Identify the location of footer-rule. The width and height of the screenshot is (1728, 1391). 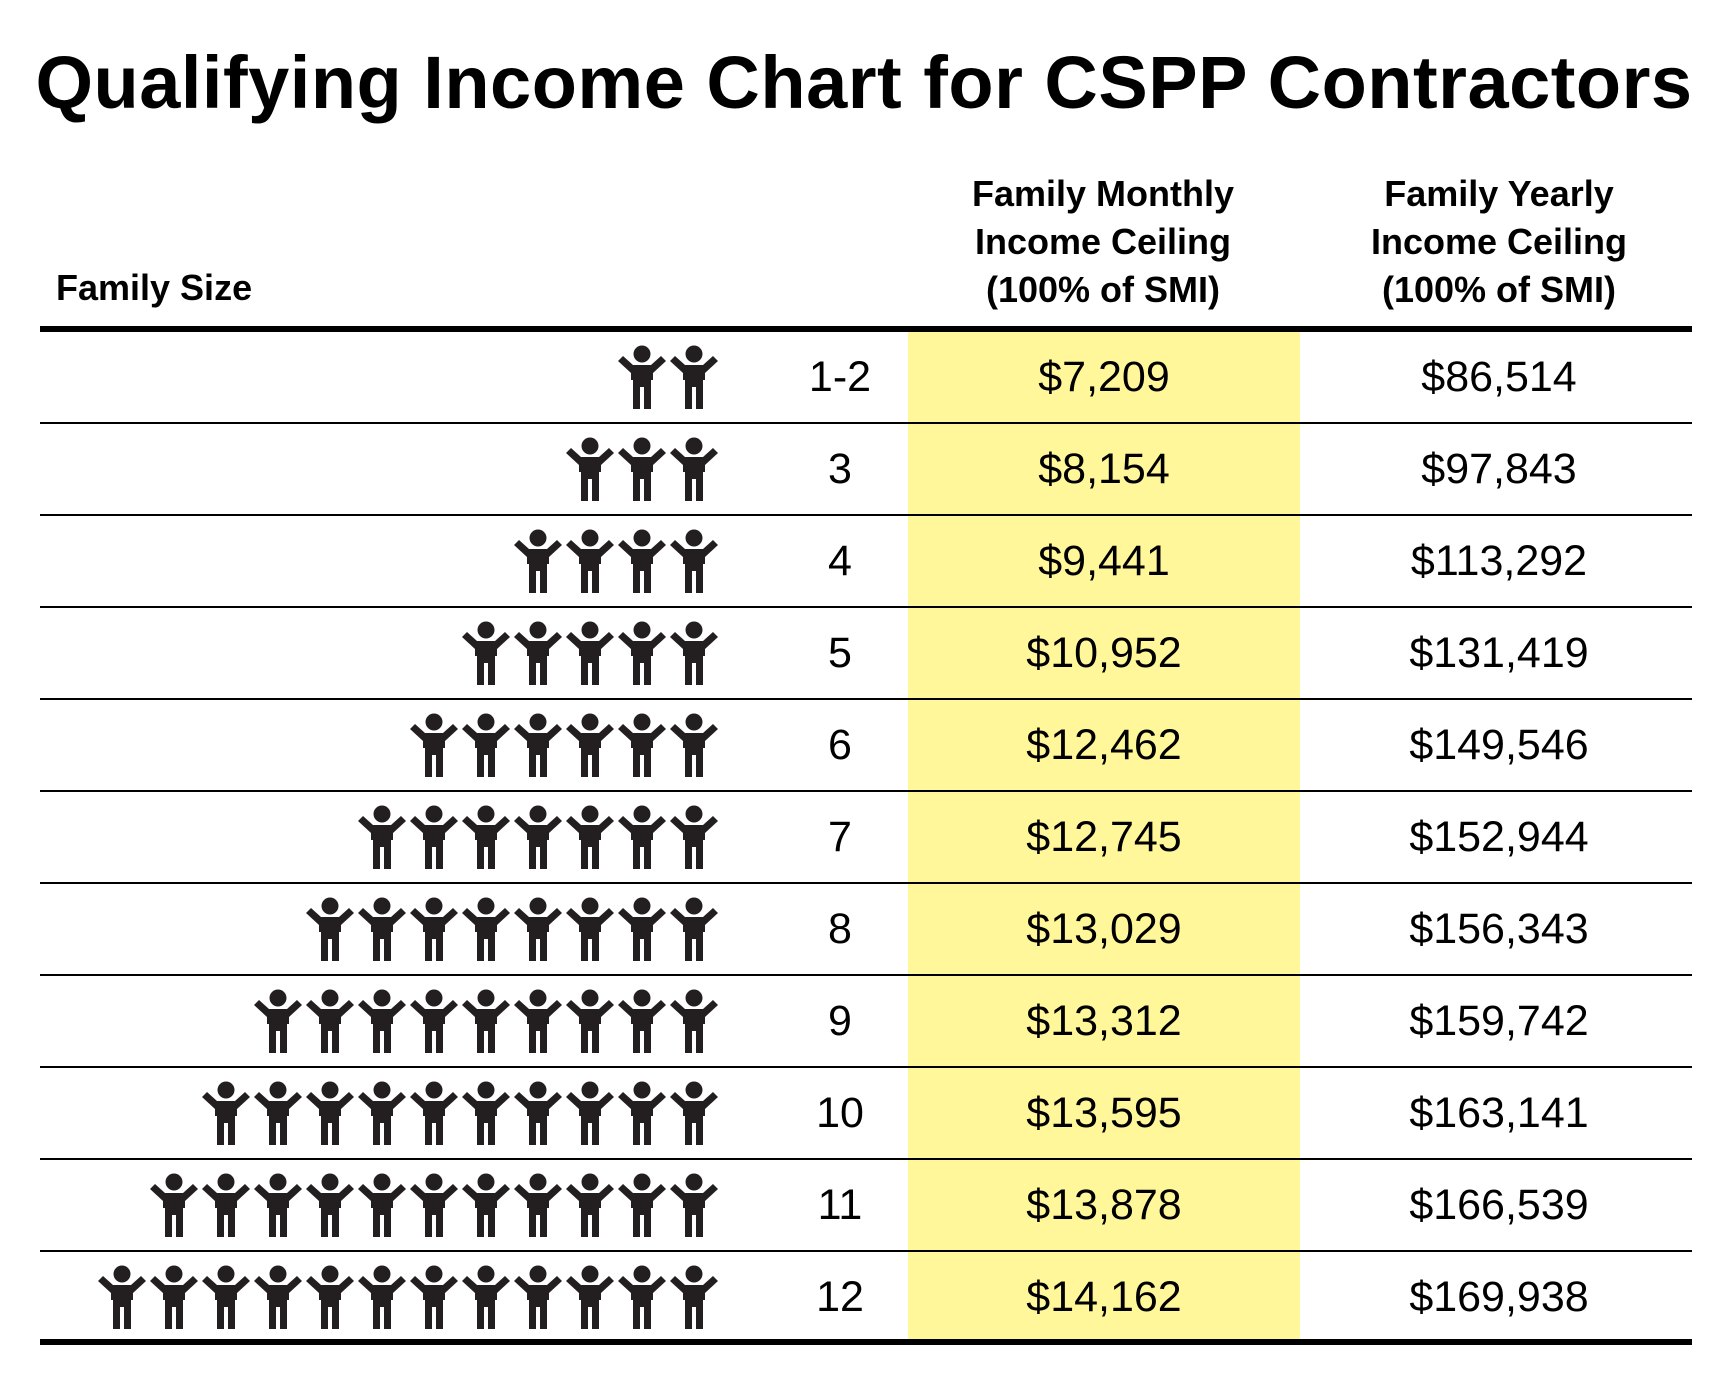
(866, 1342).